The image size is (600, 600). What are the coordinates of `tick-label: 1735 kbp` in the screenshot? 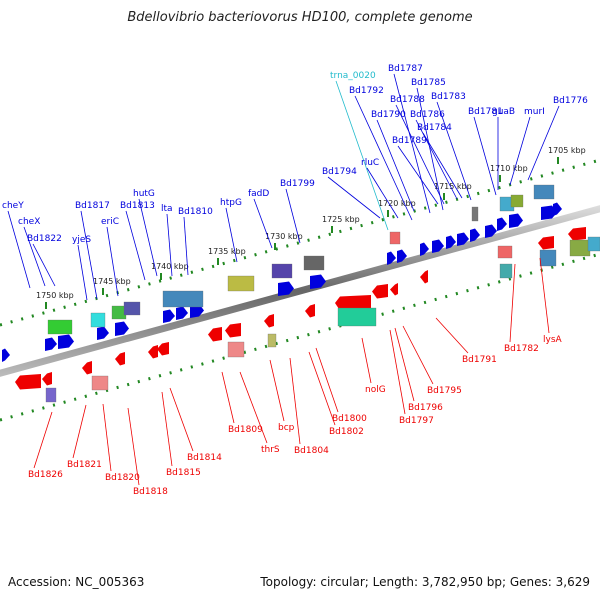 It's located at (227, 251).